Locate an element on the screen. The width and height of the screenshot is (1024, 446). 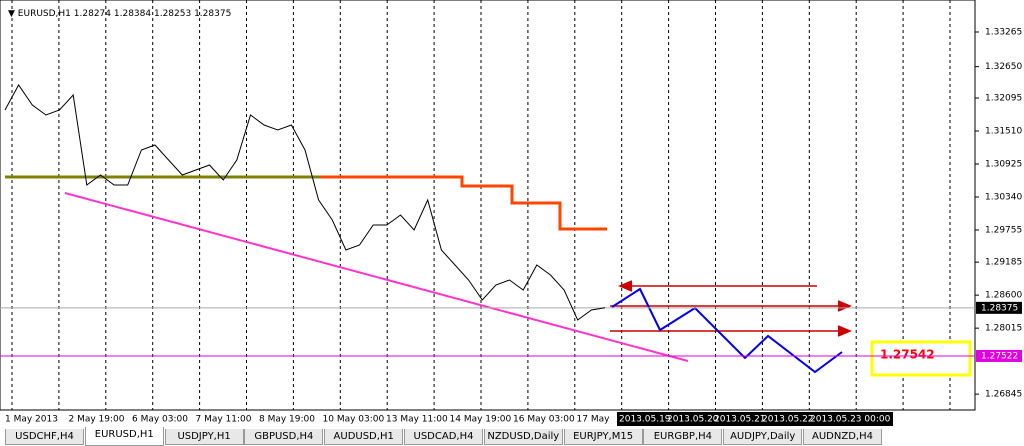
chart-tab: GBPUSD,H4 is located at coordinates (284, 437).